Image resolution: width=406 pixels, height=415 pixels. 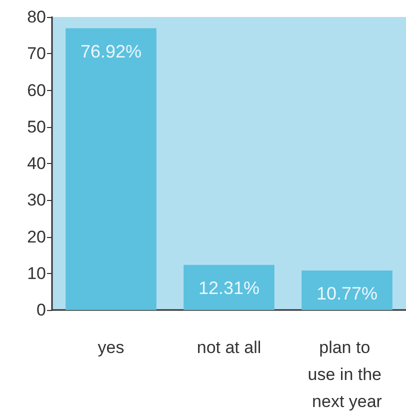 I want to click on y-tick-label: 60, so click(x=36, y=90).